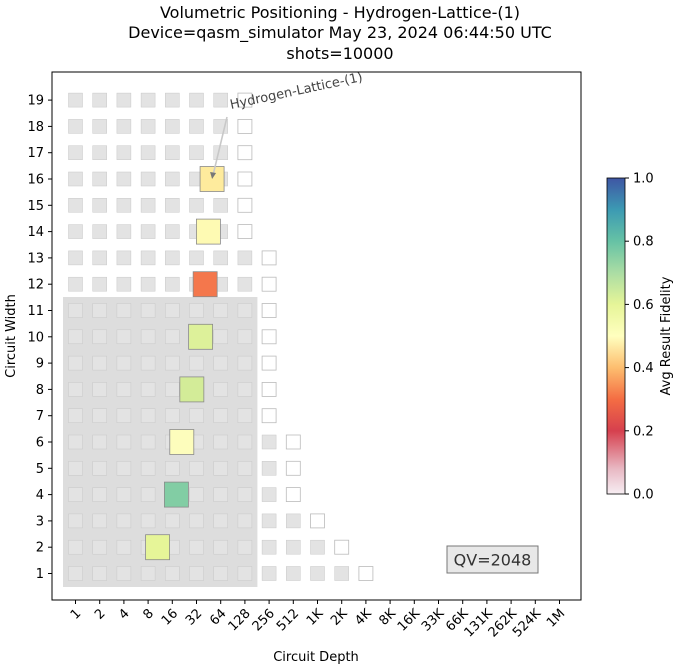  I want to click on outline-cell-w18-d128, so click(245, 126).